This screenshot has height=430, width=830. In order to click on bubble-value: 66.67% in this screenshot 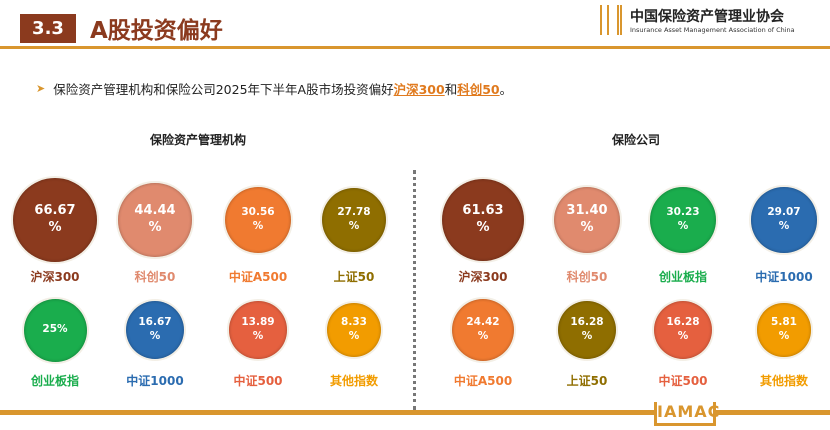, I will do `click(55, 219)`.